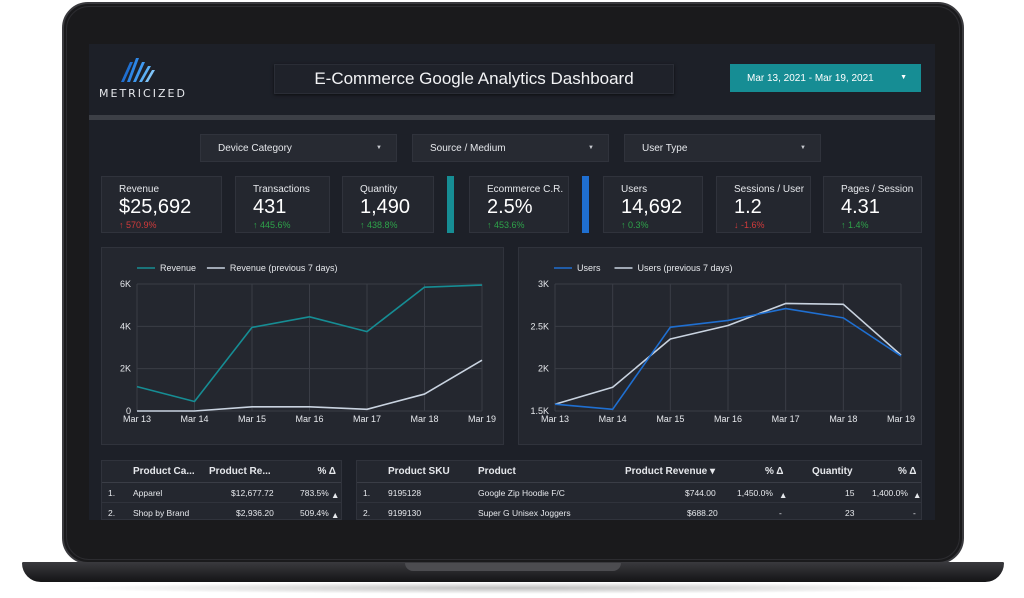 The width and height of the screenshot is (1024, 598). I want to click on row-index: 1., so click(112, 493).